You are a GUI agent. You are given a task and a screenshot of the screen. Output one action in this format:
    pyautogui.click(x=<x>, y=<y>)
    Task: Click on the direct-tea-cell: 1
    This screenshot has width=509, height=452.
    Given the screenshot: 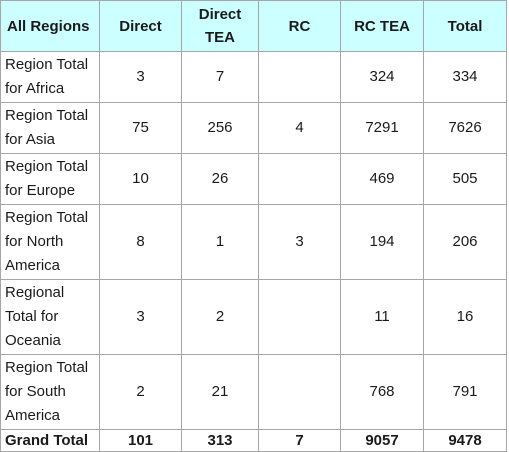 What is the action you would take?
    pyautogui.click(x=220, y=242)
    